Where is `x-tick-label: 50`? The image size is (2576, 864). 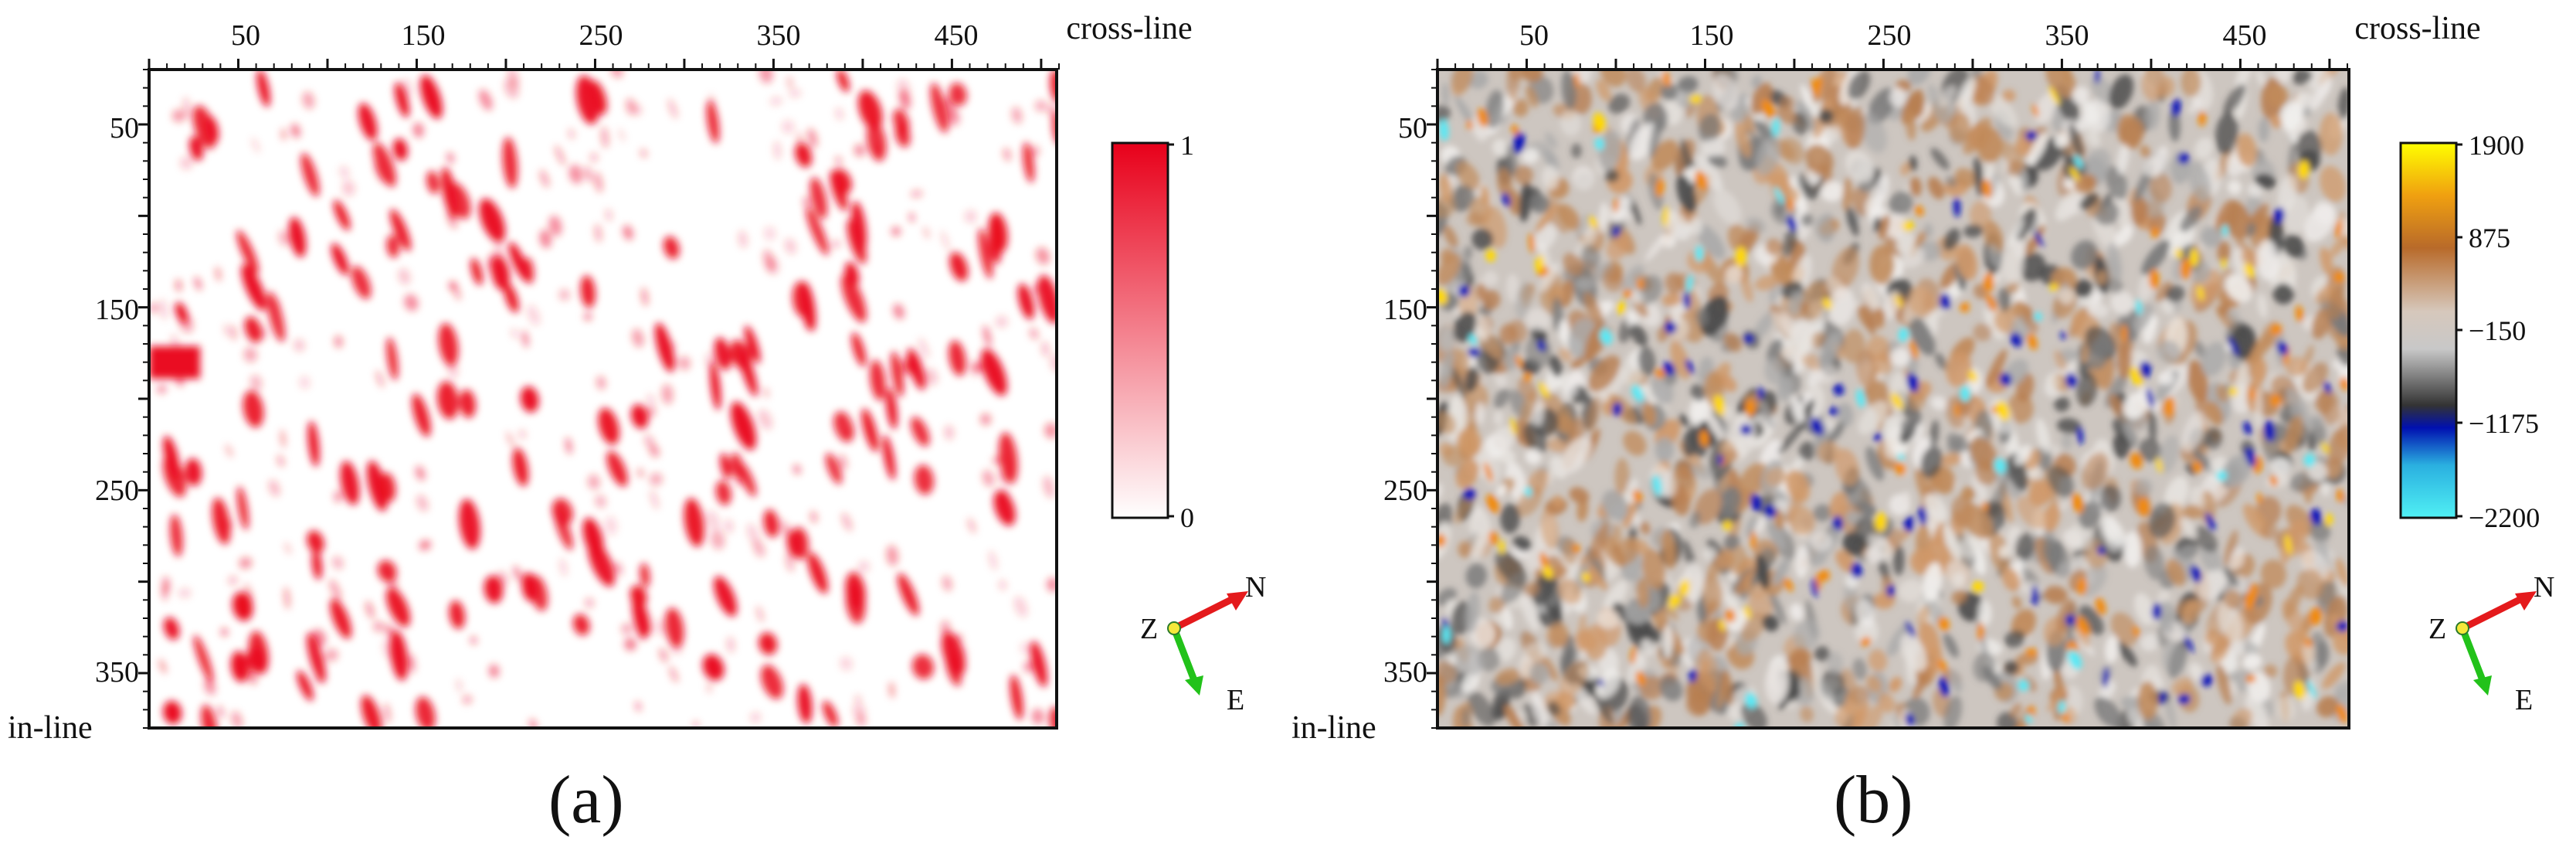 x-tick-label: 50 is located at coordinates (245, 35).